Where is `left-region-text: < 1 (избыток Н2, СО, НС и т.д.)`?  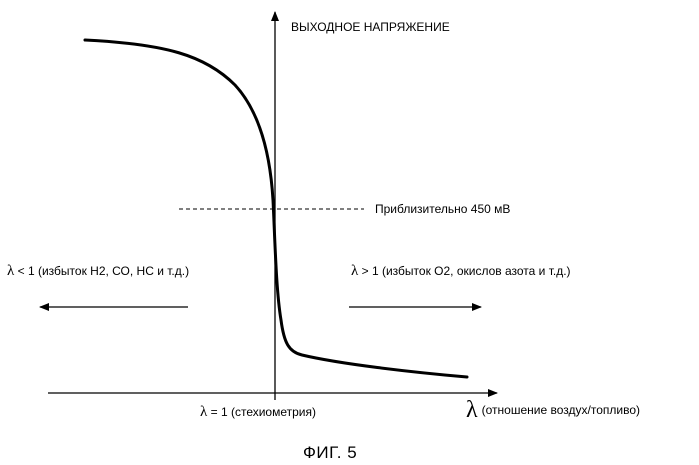 left-region-text: < 1 (избыток Н2, СО, НС и т.д.) is located at coordinates (101, 271).